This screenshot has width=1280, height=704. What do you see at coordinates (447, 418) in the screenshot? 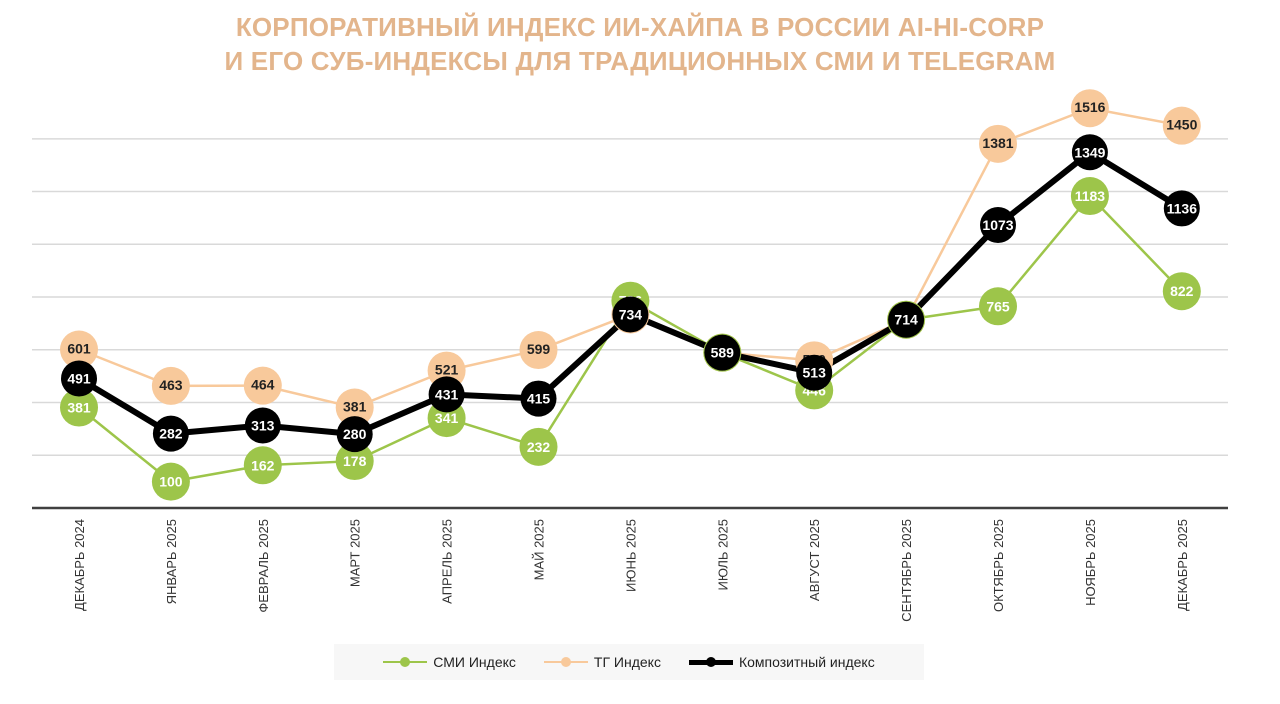
I see `data-label-smi: 341` at bounding box center [447, 418].